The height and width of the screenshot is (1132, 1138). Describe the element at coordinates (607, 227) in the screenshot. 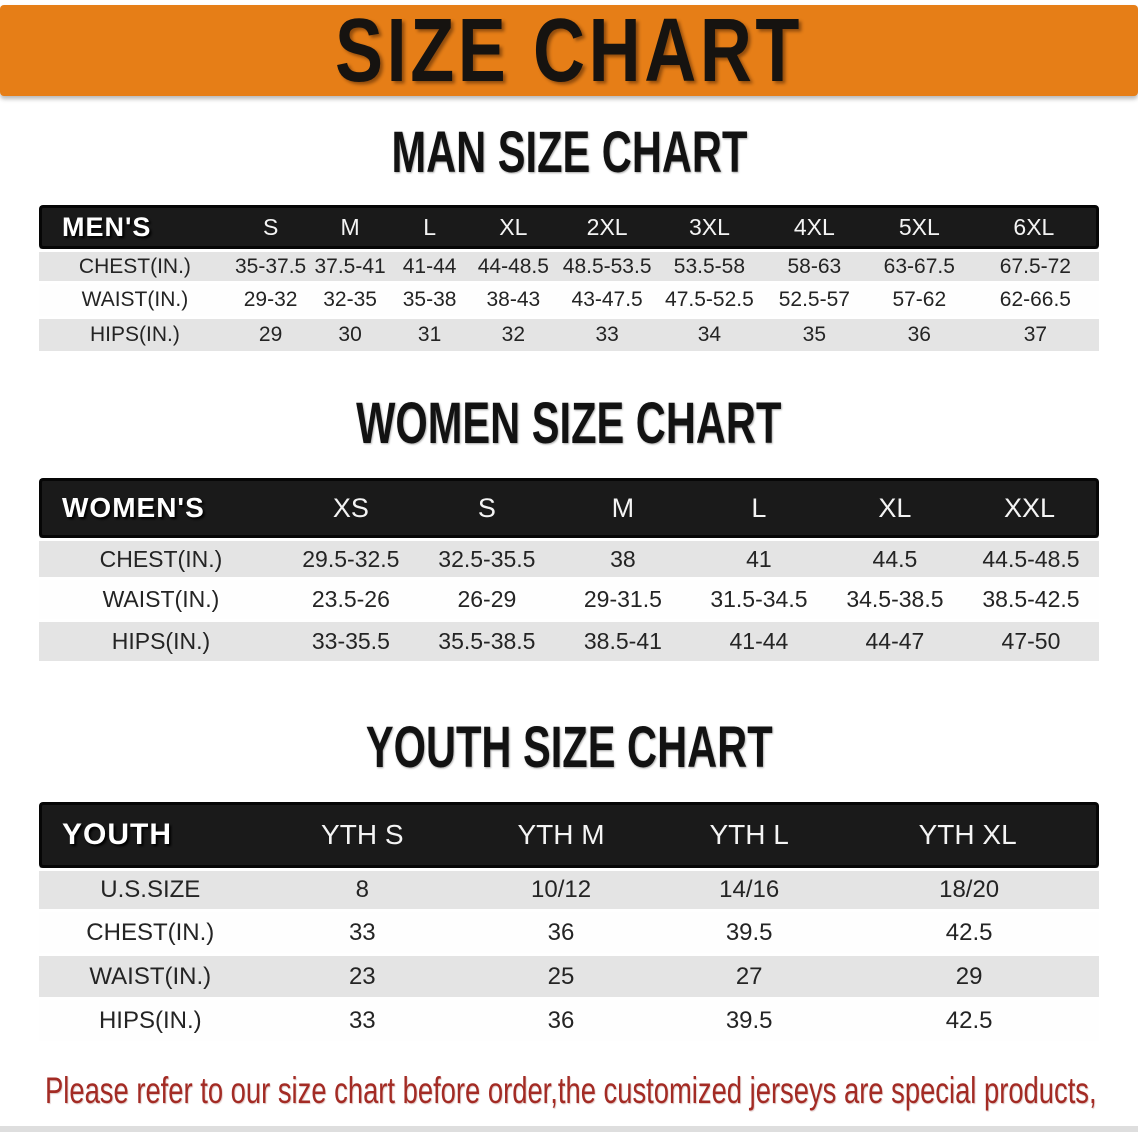

I see `size-column-header: 2XL` at that location.